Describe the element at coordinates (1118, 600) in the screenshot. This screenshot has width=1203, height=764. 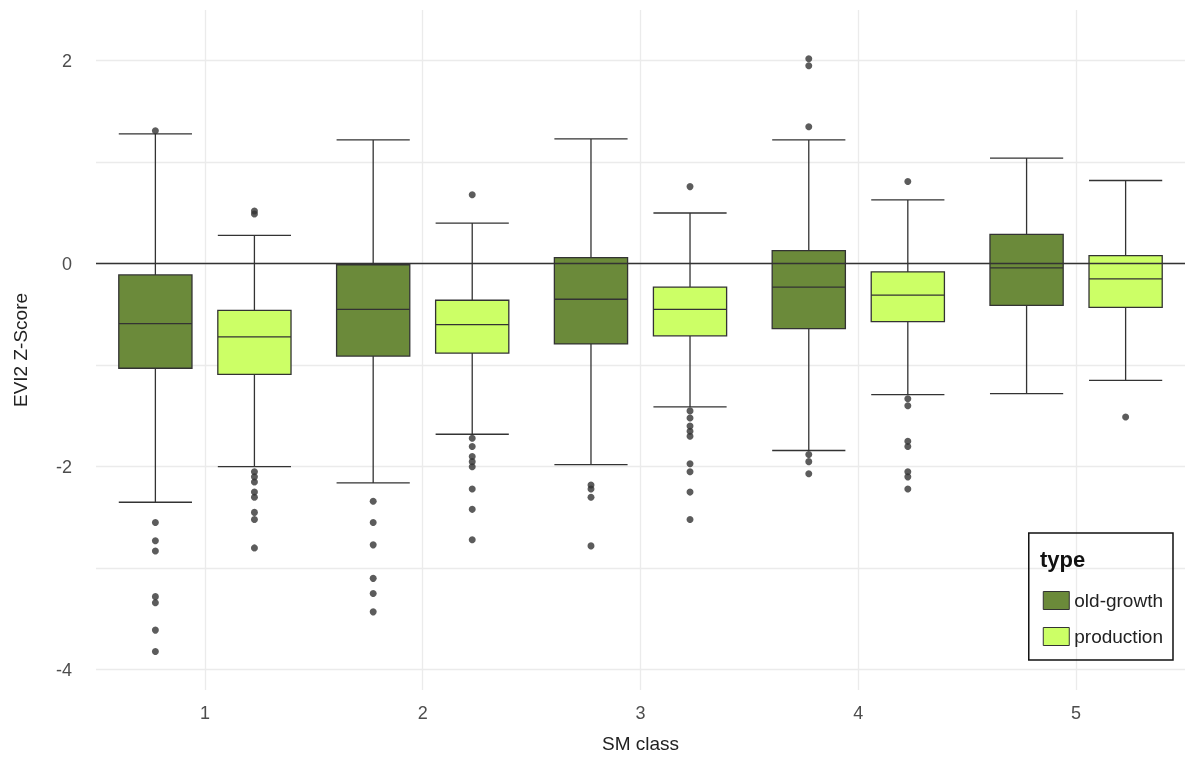
I see `legend-label: old-growth` at that location.